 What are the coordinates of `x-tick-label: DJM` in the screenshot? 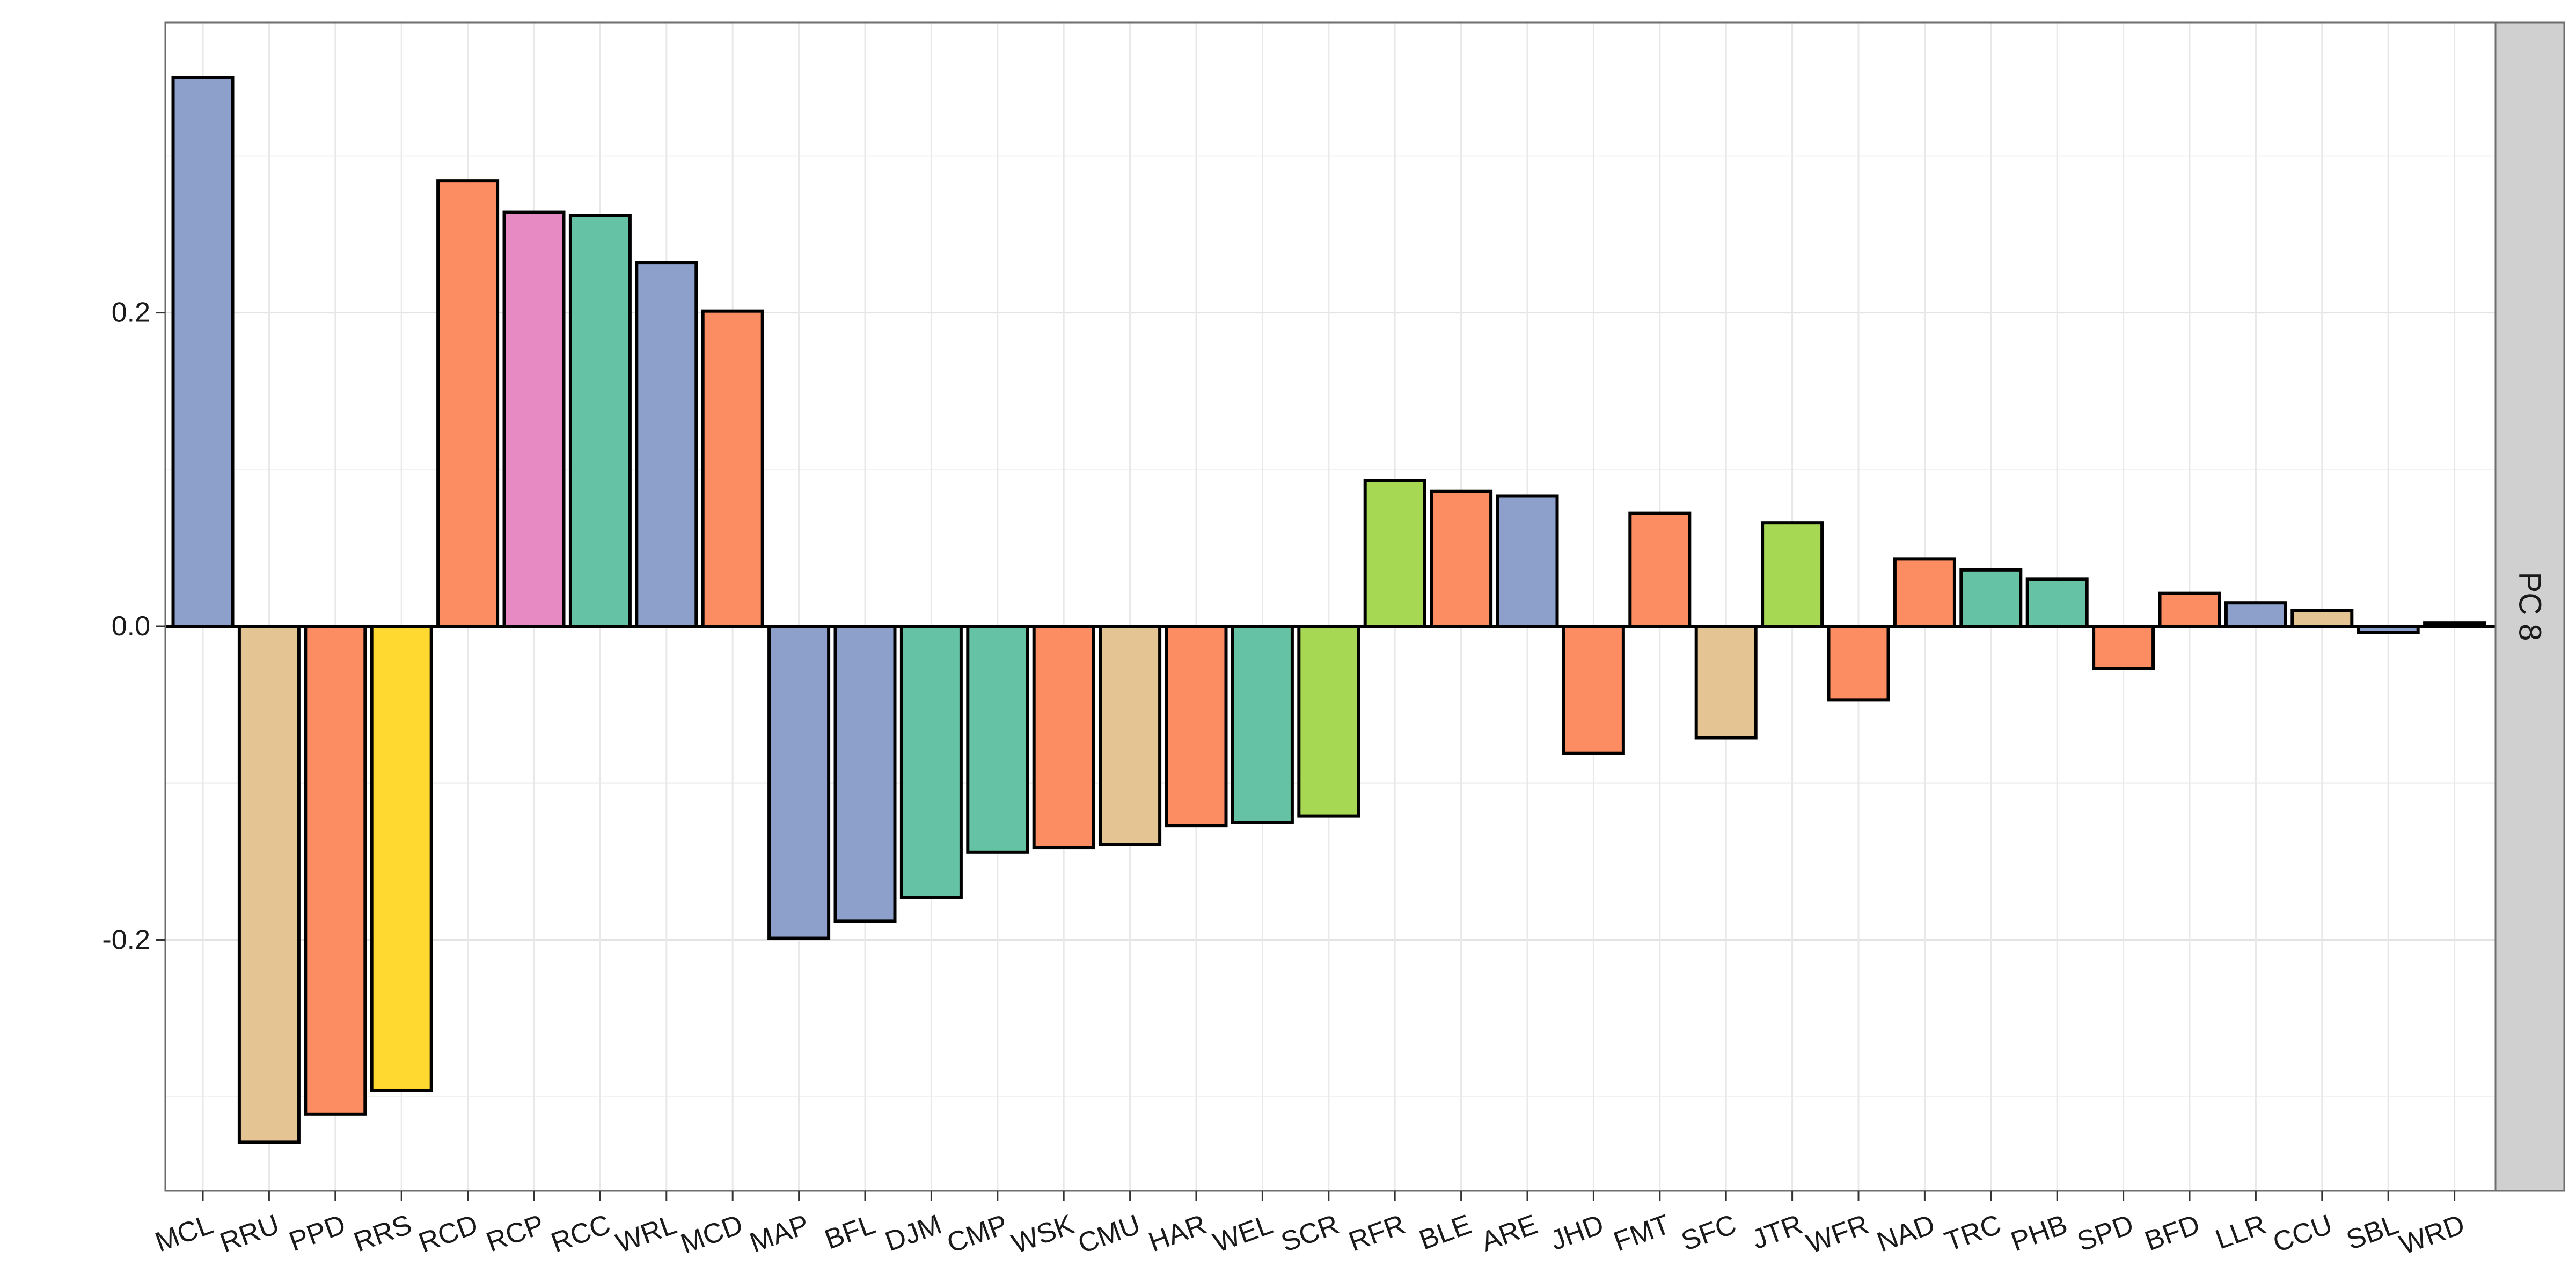 It's located at (913, 1233).